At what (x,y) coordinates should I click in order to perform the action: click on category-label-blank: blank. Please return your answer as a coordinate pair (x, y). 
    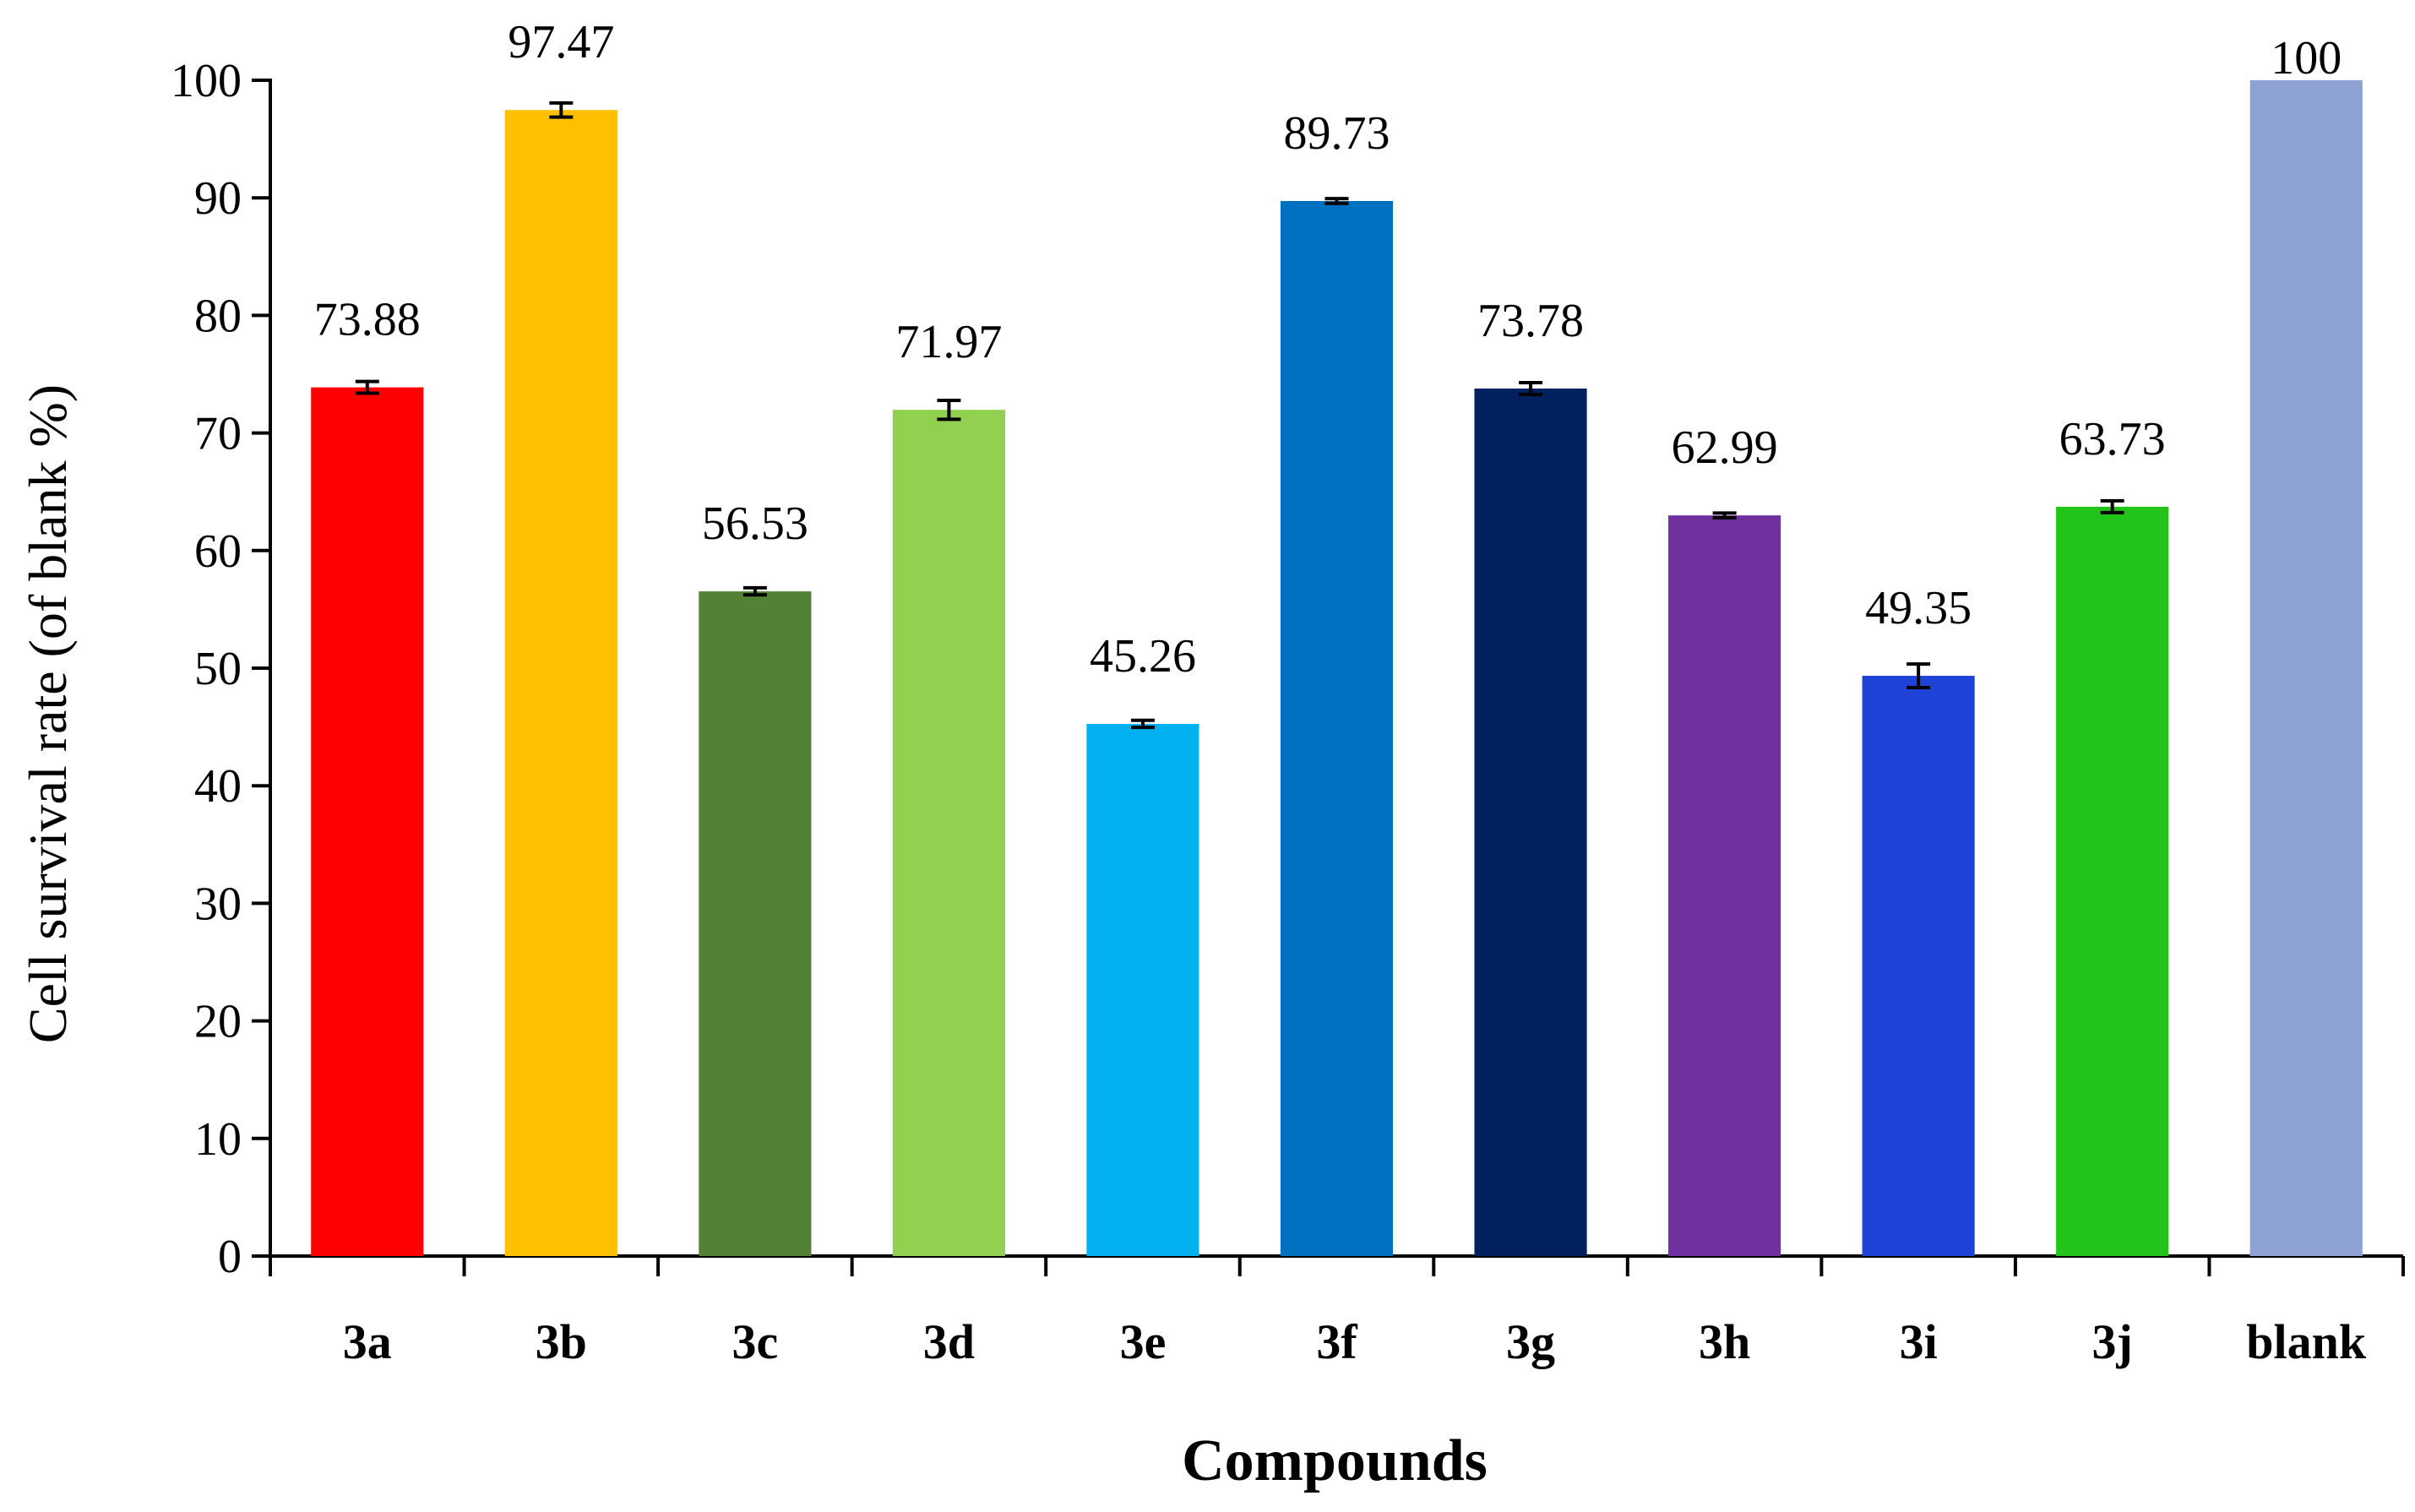
    Looking at the image, I should click on (2306, 1341).